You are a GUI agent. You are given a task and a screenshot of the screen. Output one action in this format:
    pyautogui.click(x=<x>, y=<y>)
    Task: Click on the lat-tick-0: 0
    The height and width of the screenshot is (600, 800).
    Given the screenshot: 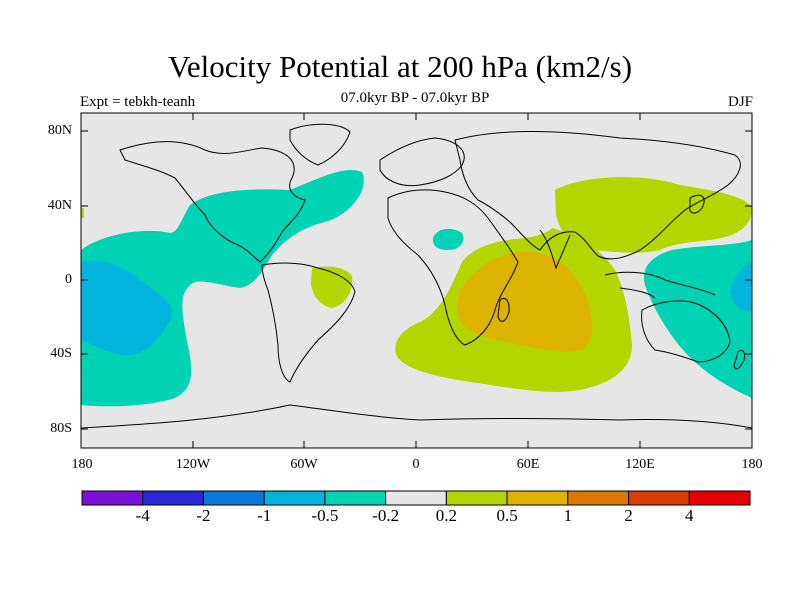 What is the action you would take?
    pyautogui.click(x=68, y=279)
    